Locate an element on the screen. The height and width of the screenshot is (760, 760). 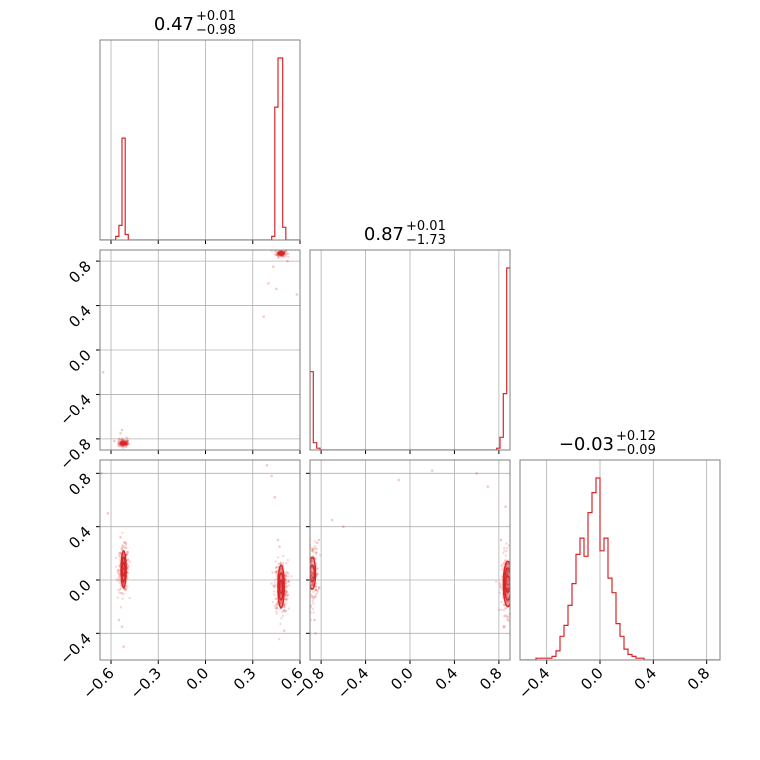
x-tick-label: −0.4 is located at coordinates (353, 683).